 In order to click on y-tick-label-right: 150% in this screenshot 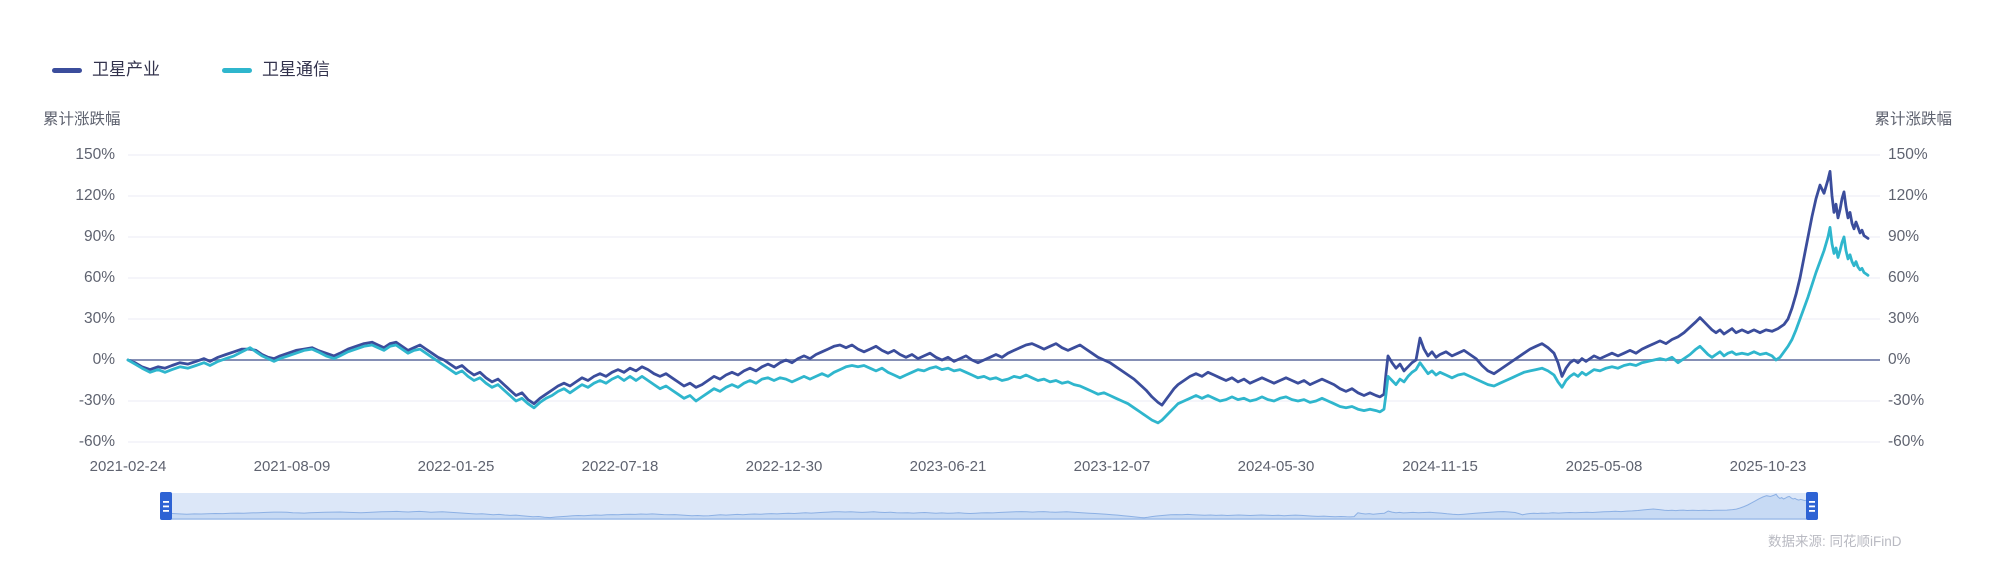, I will do `click(1908, 154)`.